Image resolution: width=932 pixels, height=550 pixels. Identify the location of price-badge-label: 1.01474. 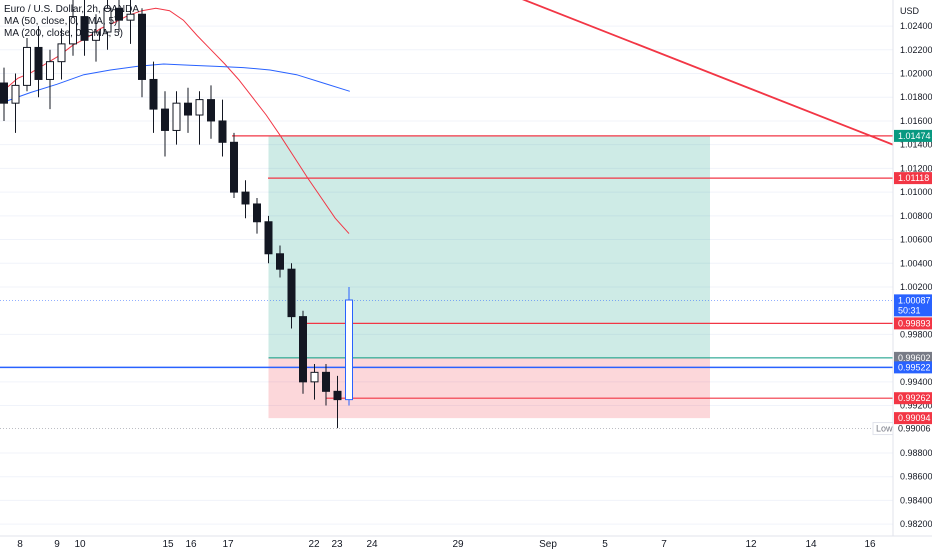
(914, 136).